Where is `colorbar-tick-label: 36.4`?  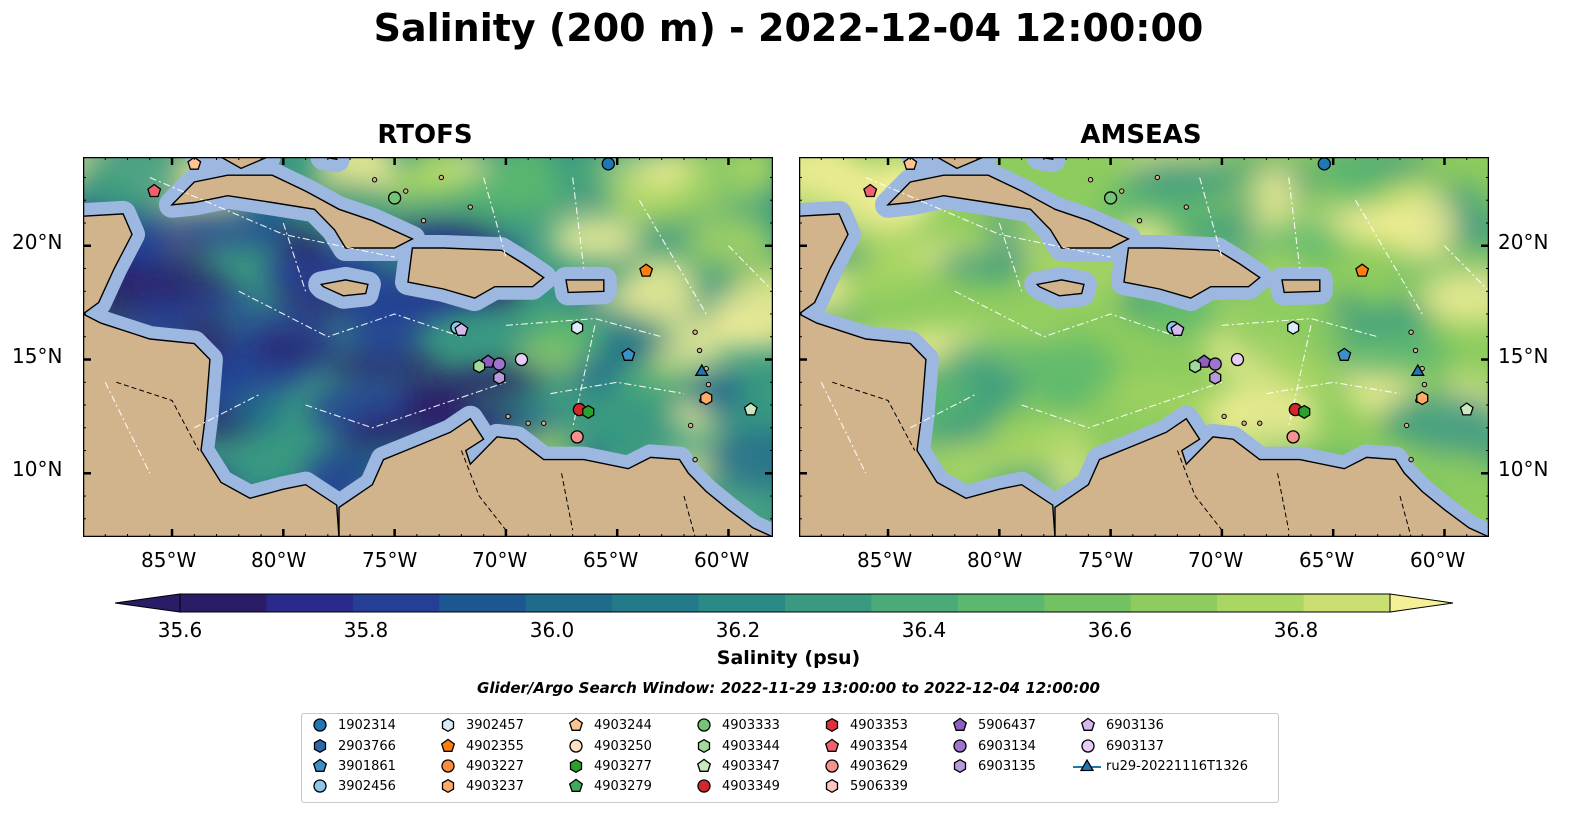 colorbar-tick-label: 36.4 is located at coordinates (924, 630).